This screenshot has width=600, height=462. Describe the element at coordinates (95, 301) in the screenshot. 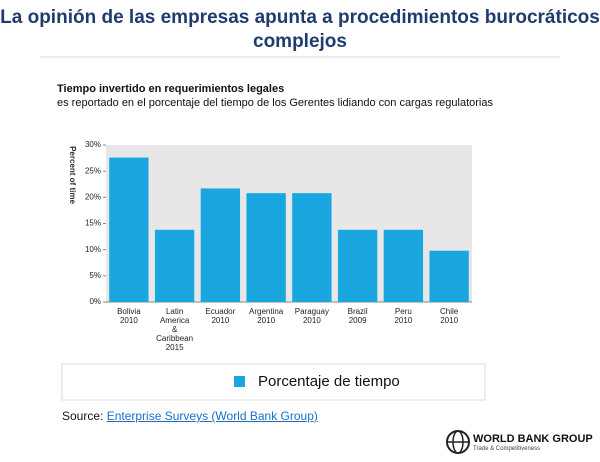

I see `y-tick-label: 0%` at that location.